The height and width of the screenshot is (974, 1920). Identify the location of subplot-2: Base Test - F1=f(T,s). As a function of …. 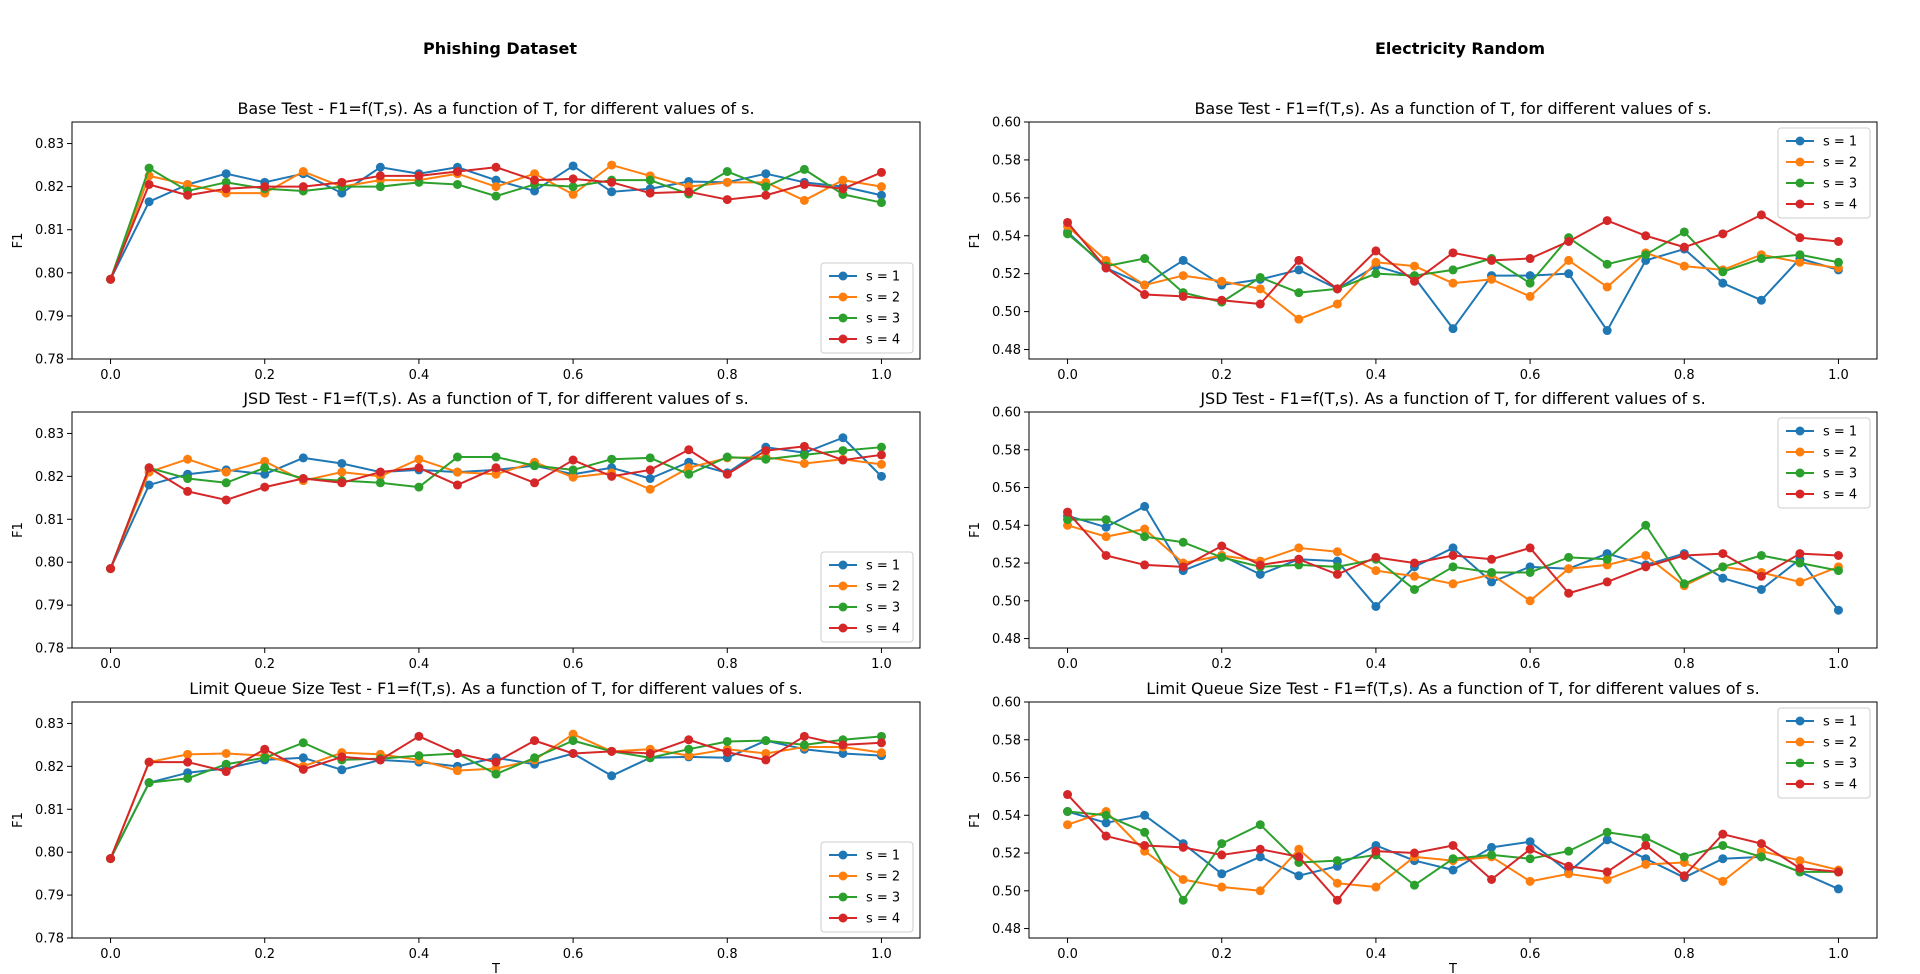
(1423, 241).